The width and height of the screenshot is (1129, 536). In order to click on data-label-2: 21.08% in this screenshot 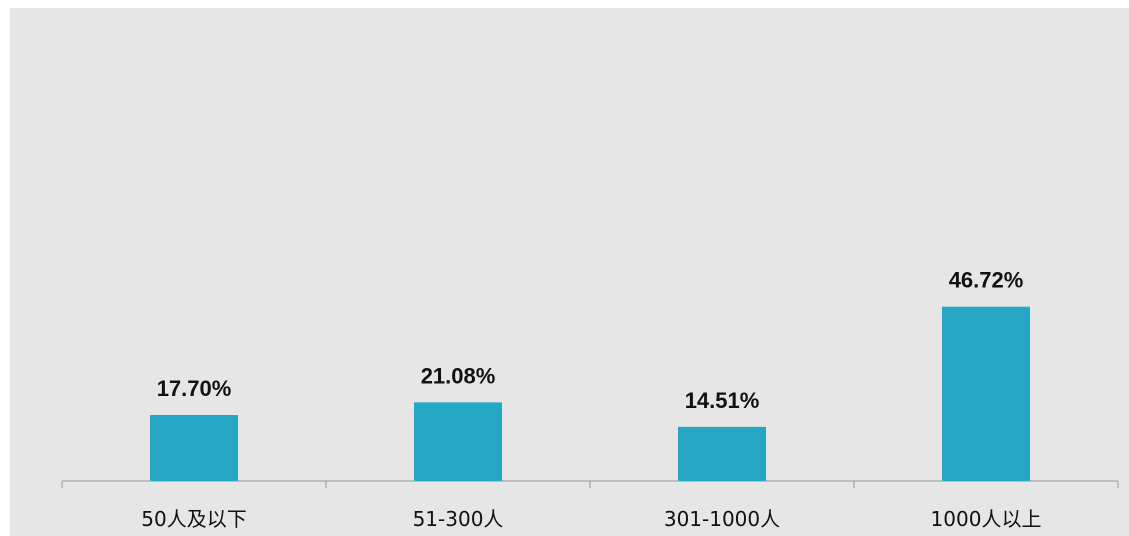, I will do `click(458, 375)`.